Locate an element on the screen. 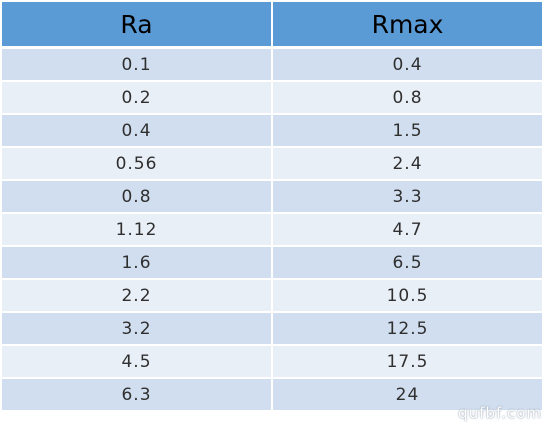 The height and width of the screenshot is (426, 546). rmax-cell: 3.3 is located at coordinates (407, 196).